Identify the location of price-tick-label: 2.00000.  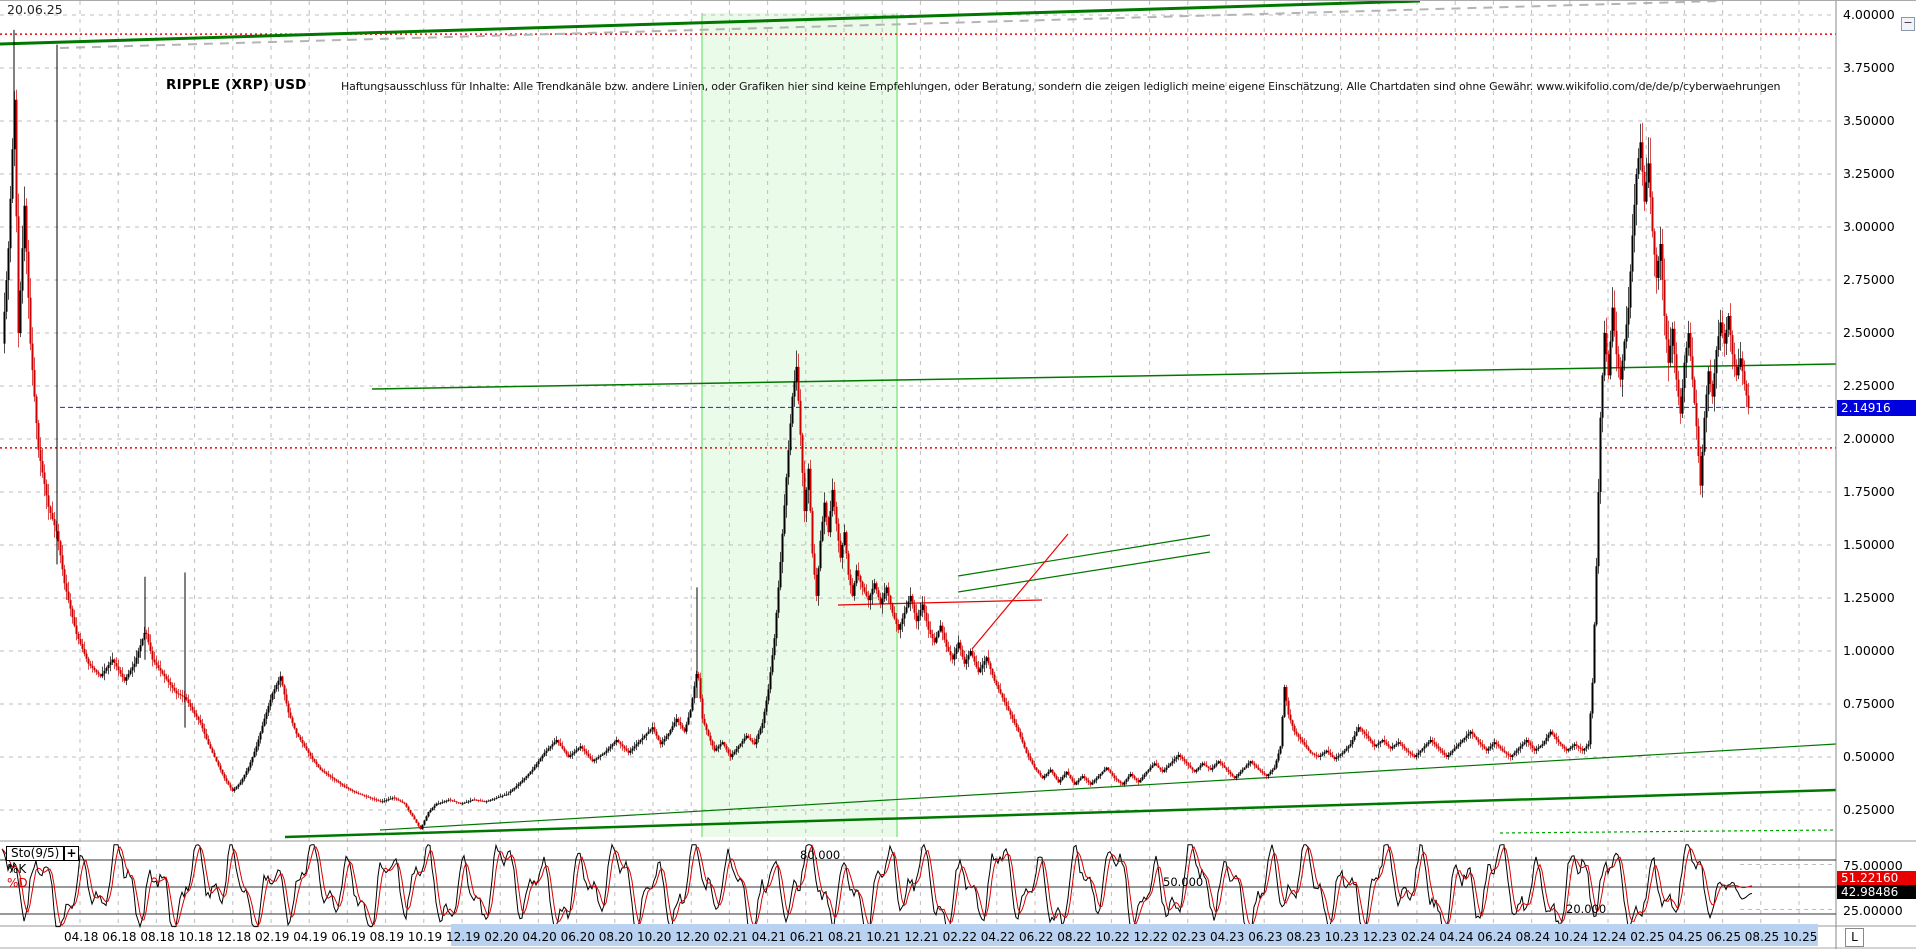
(1869, 438).